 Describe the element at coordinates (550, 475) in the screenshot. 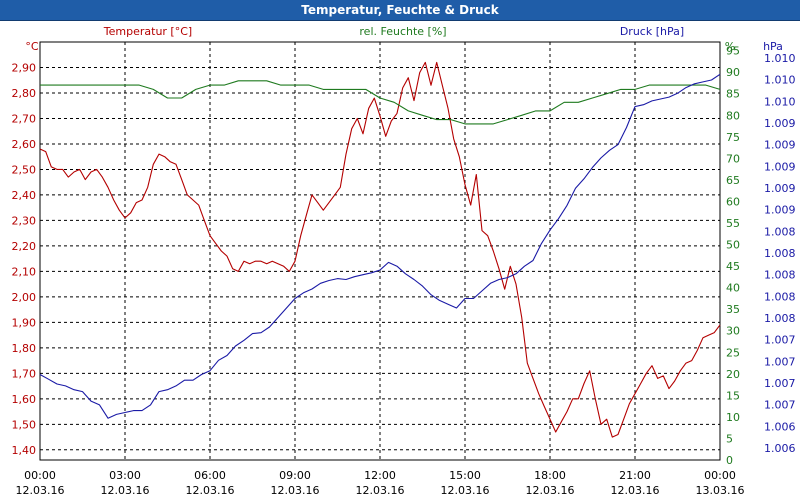

I see `x-tick-time: 18:00` at that location.